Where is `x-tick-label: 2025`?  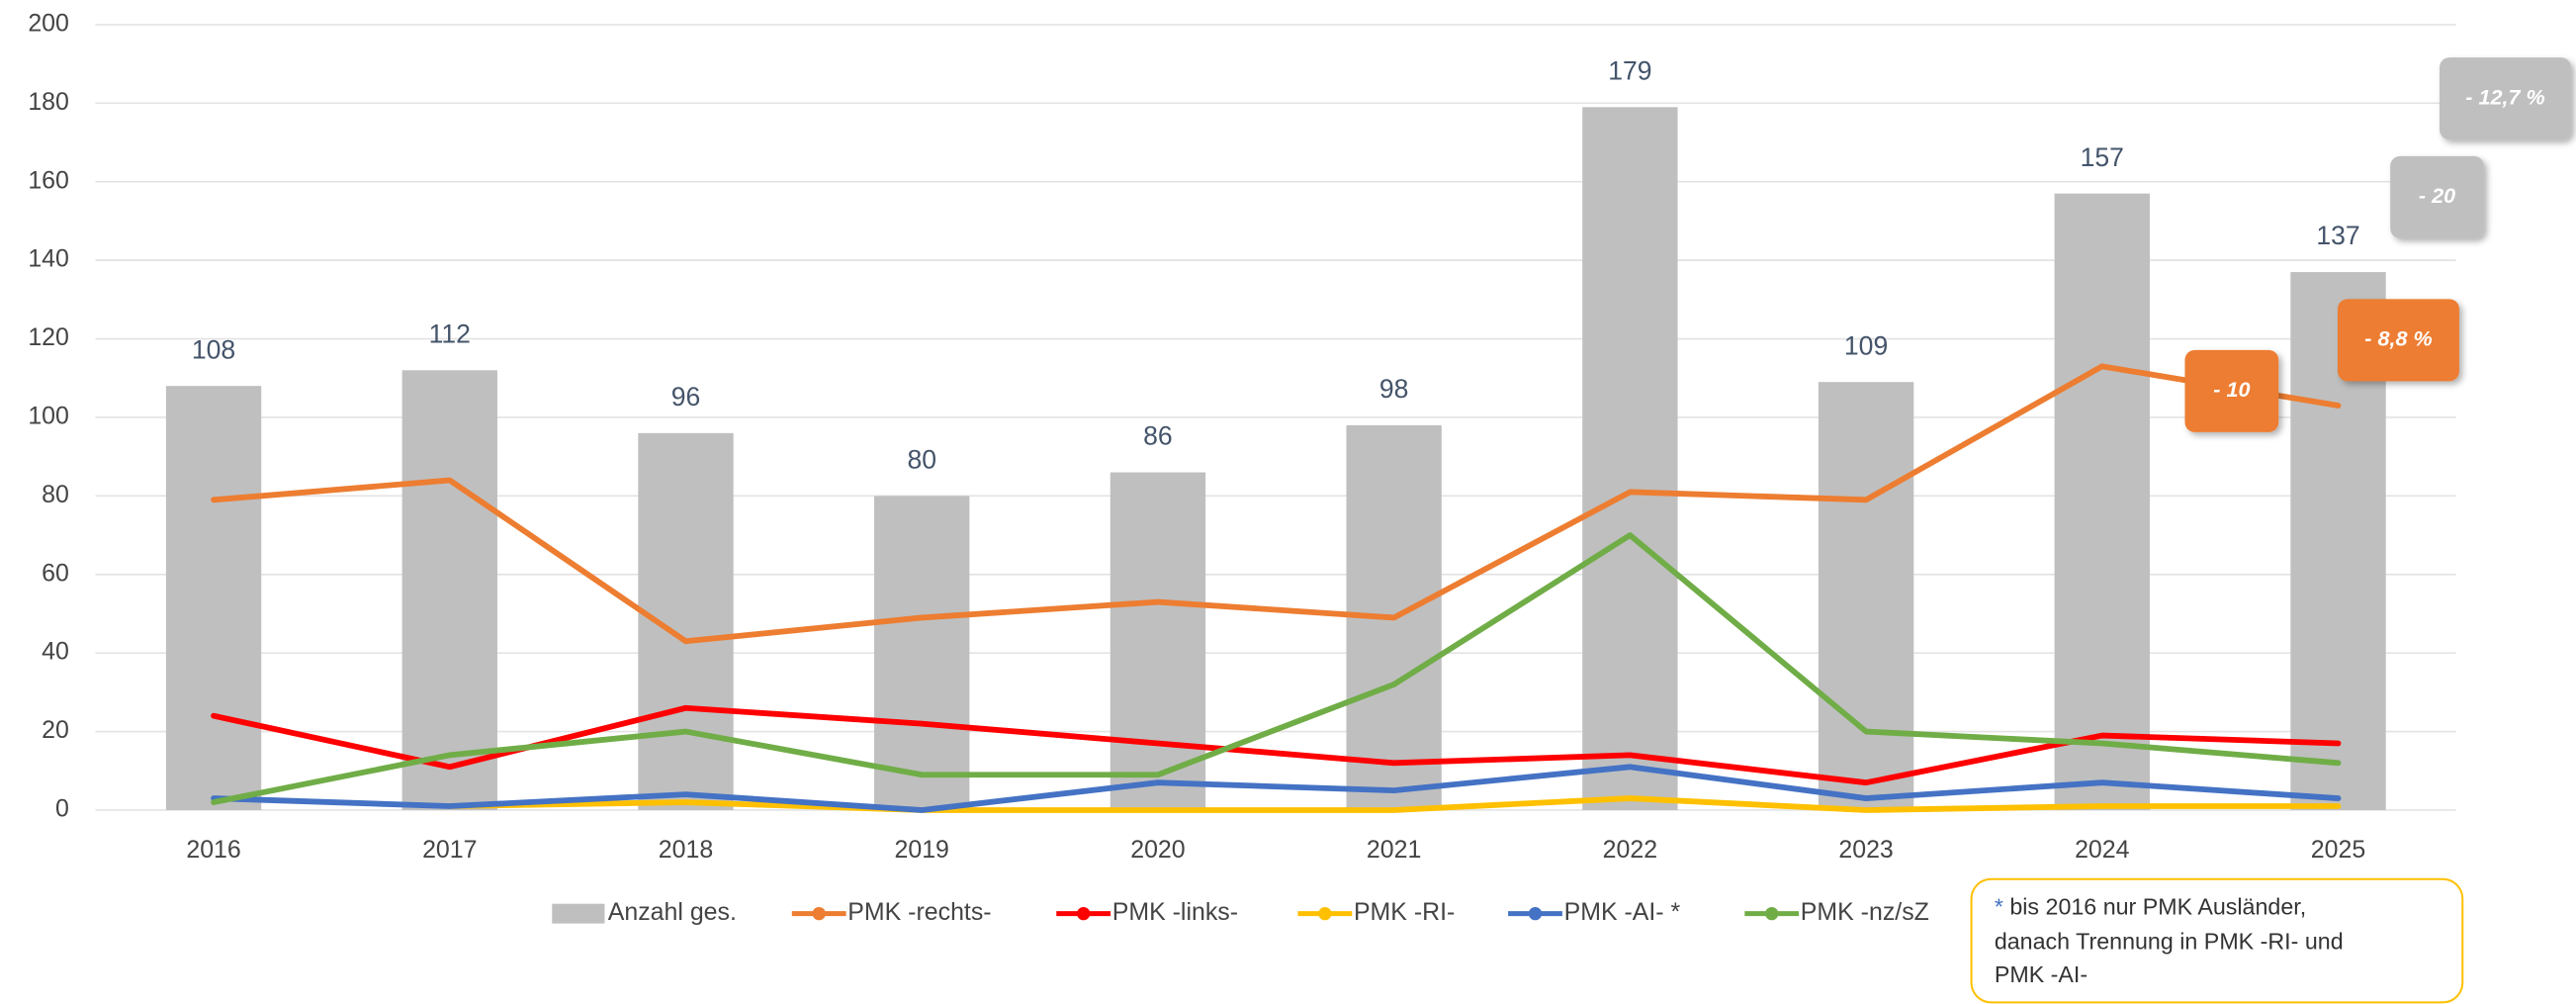 x-tick-label: 2025 is located at coordinates (2338, 850).